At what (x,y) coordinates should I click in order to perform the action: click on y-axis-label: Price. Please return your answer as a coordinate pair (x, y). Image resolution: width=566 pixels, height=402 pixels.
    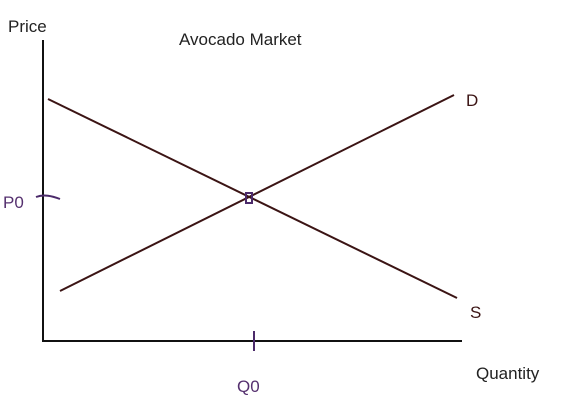
    Looking at the image, I should click on (27, 26).